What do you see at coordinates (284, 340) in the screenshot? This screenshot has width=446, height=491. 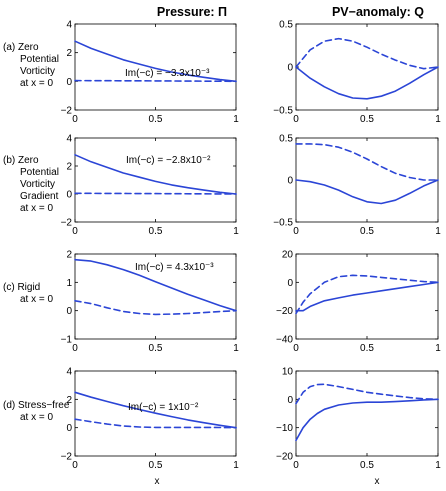 I see `y-tick-label: −40` at bounding box center [284, 340].